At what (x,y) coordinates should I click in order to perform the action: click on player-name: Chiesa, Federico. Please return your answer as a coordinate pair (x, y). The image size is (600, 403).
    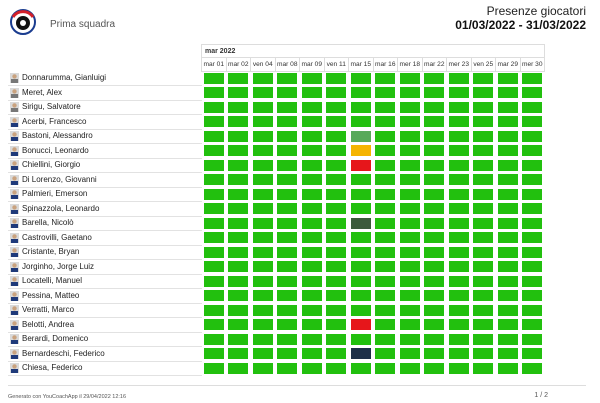
    Looking at the image, I should click on (52, 368).